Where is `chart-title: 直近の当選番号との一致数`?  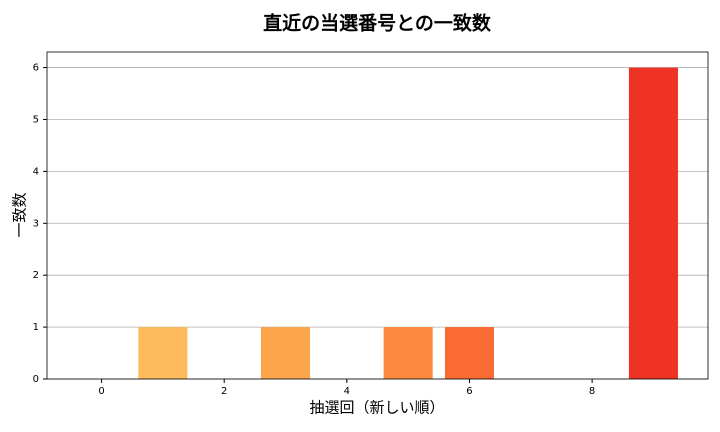 chart-title: 直近の当選番号との一致数 is located at coordinates (377, 23).